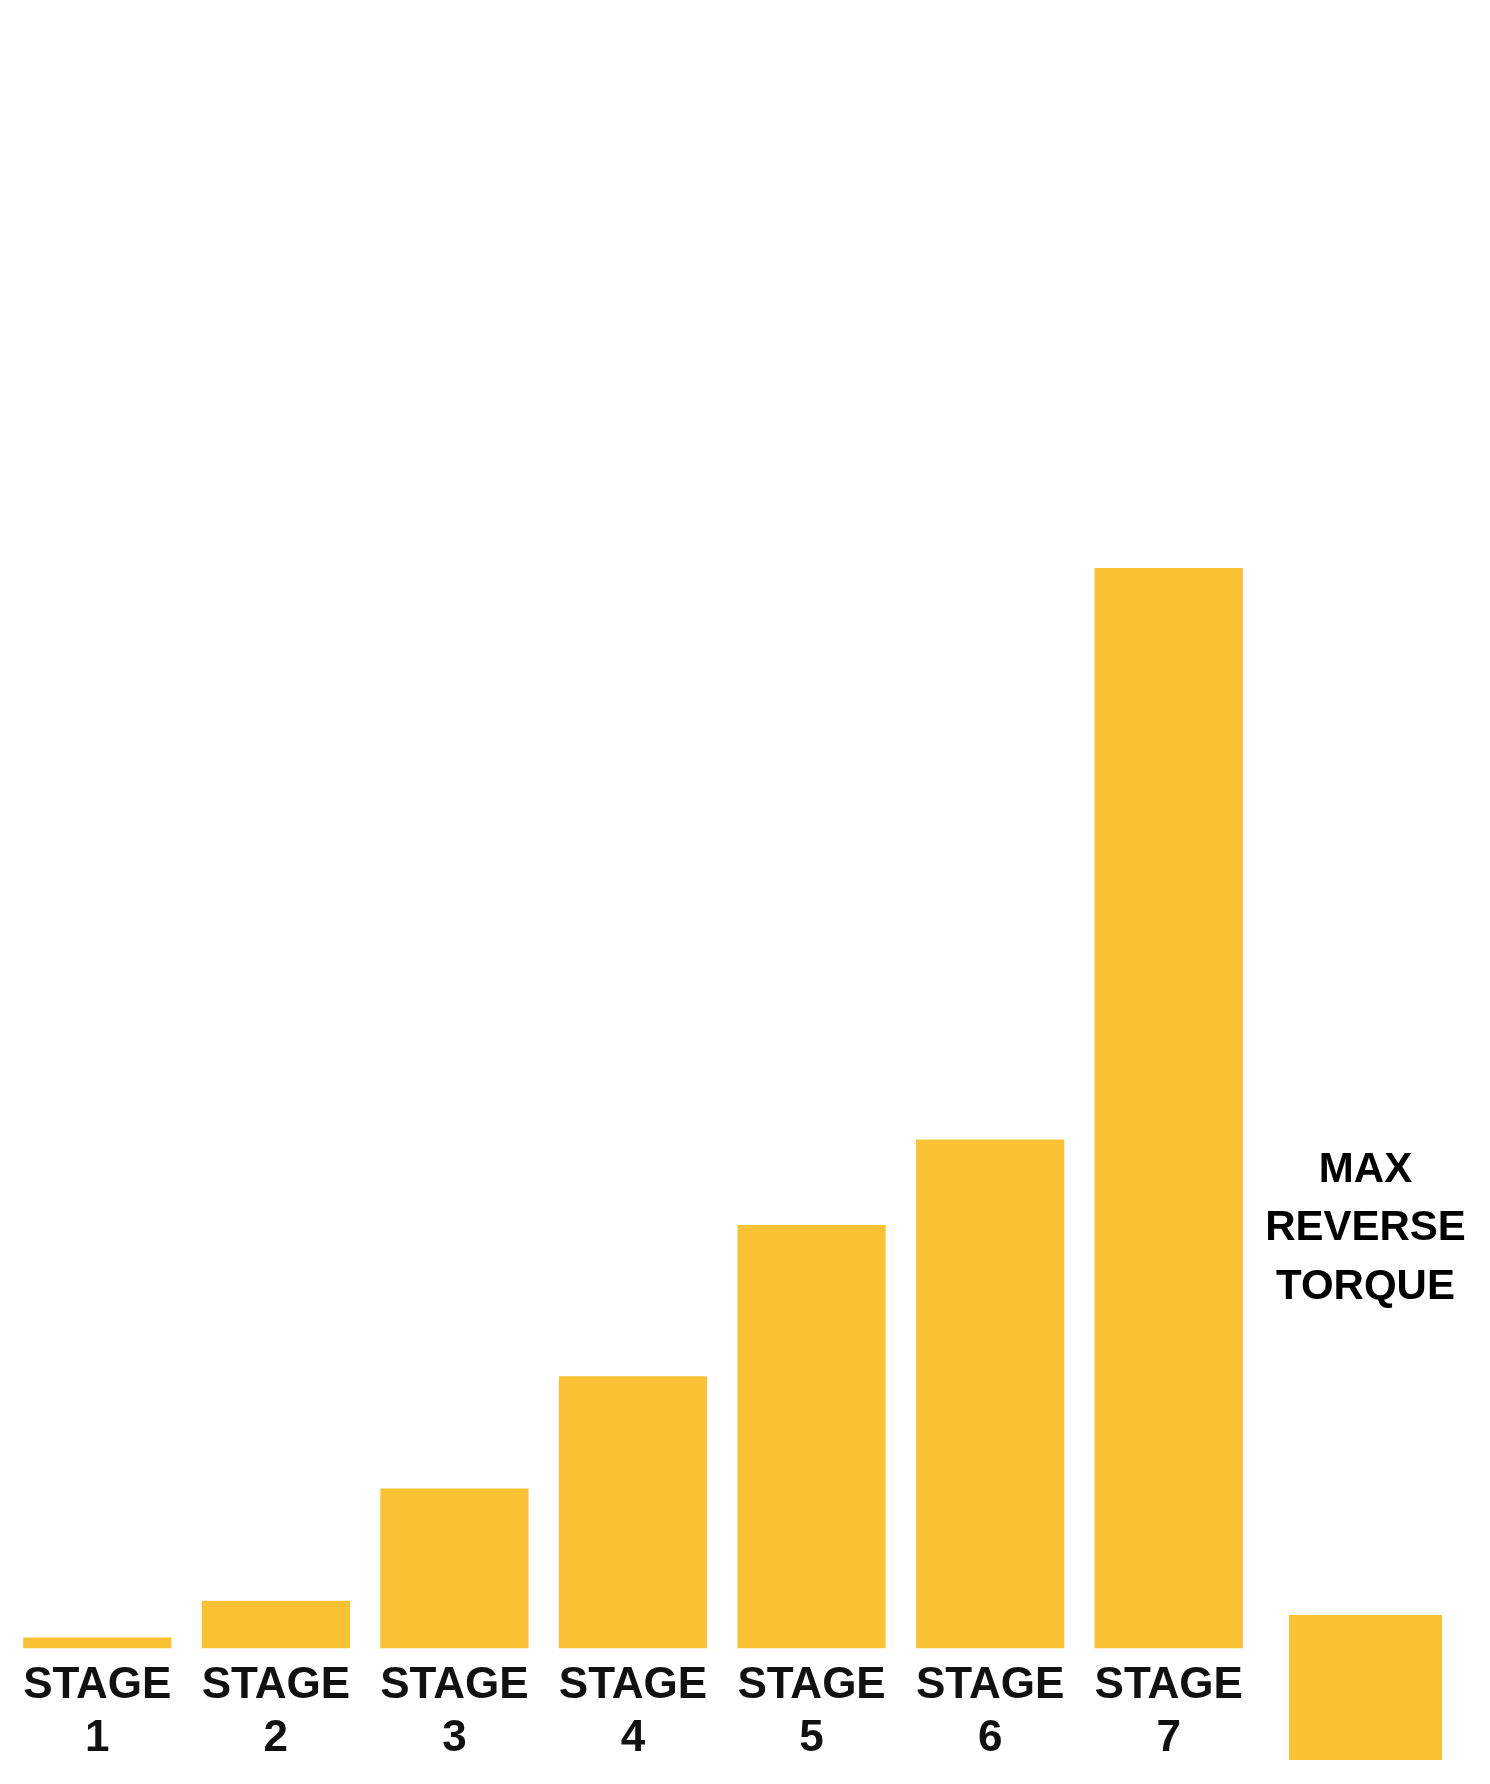 The image size is (1490, 1784). What do you see at coordinates (1365, 1226) in the screenshot?
I see `series-label: MAX REVERSE TORQUE` at bounding box center [1365, 1226].